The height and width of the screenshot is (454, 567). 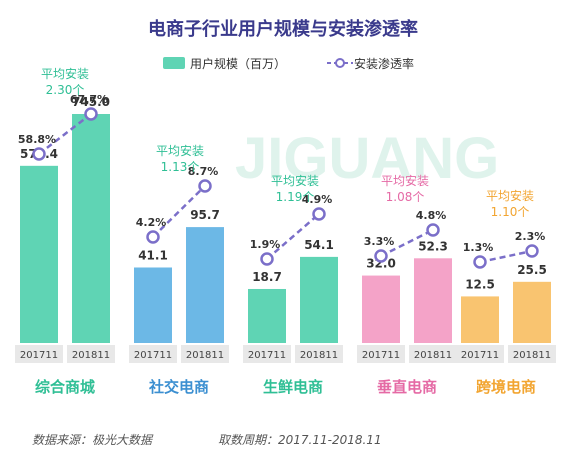 What do you see at coordinates (340, 63) in the screenshot?
I see `legend-line-marker` at bounding box center [340, 63].